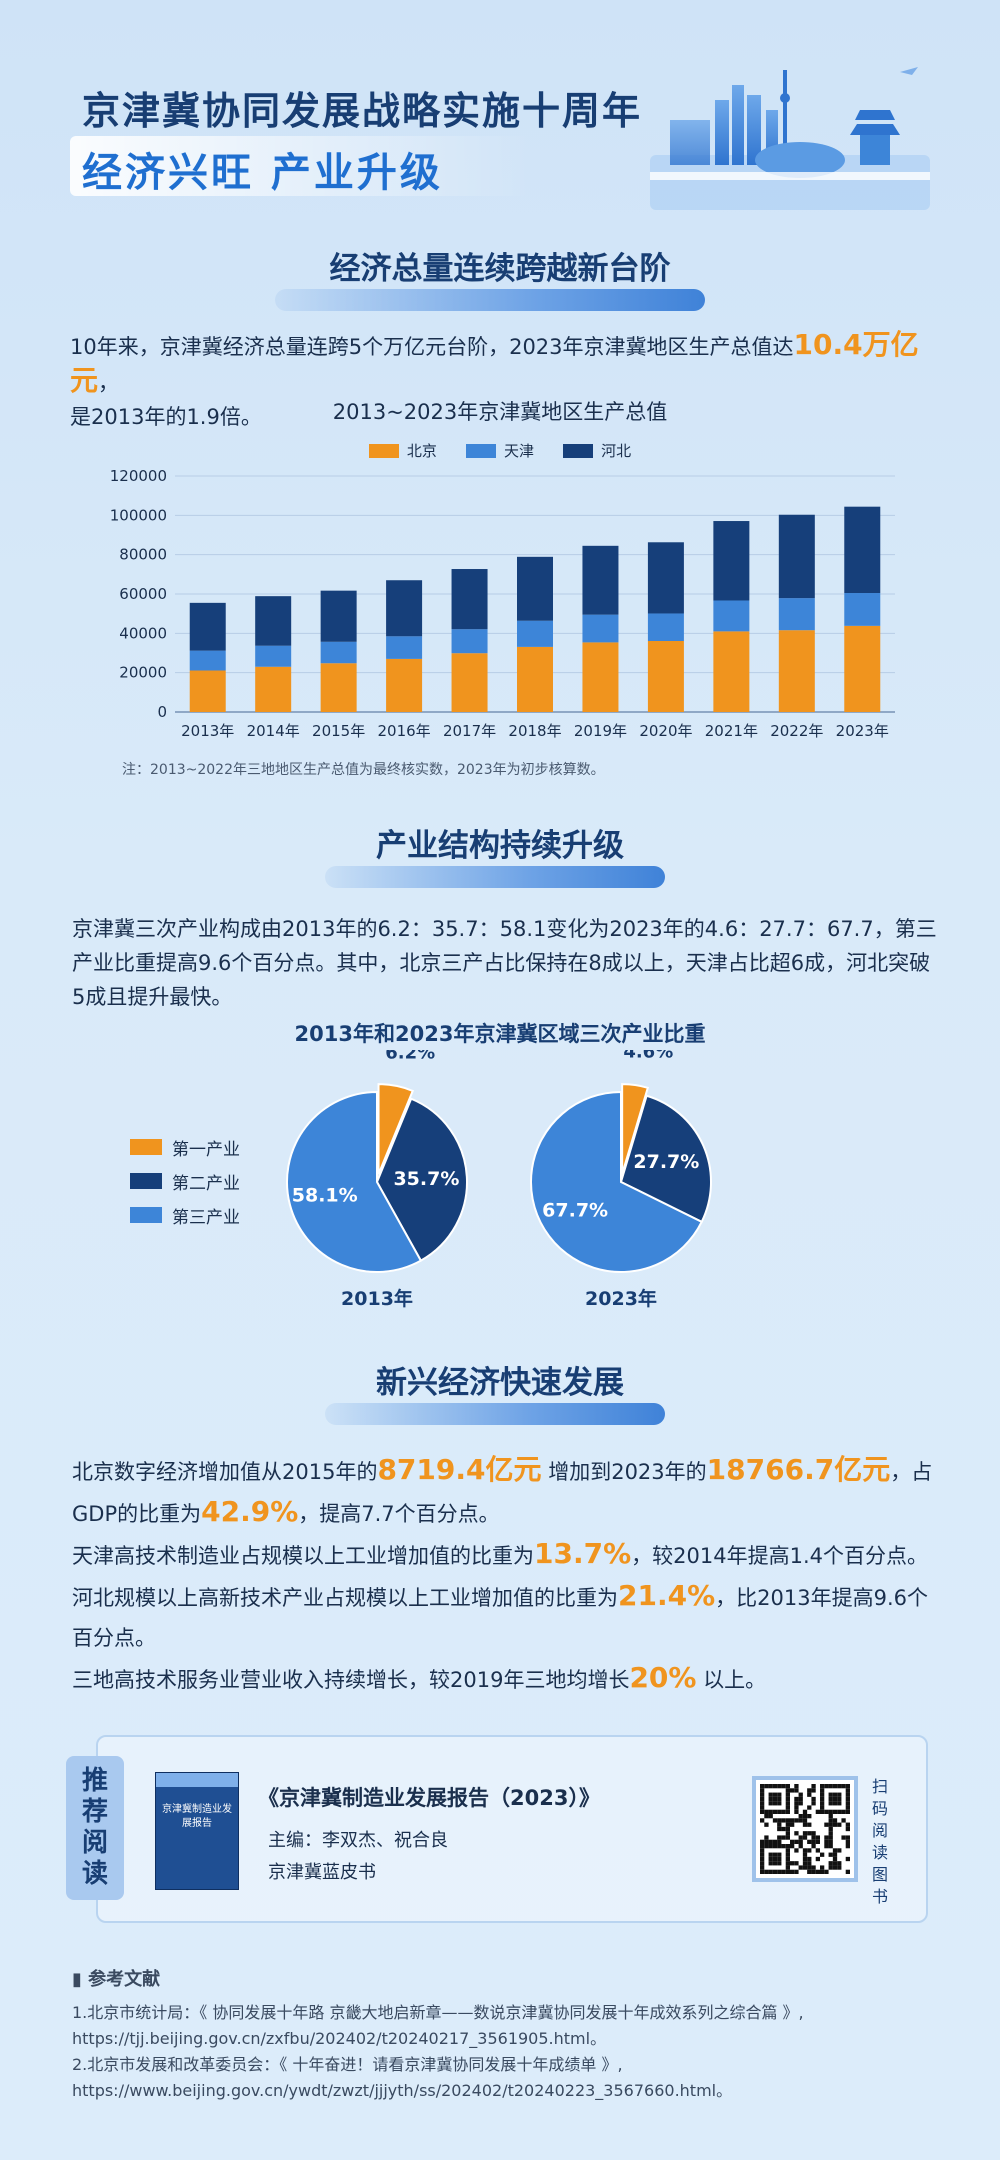 The width and height of the screenshot is (1000, 2160). Describe the element at coordinates (499, 1161) in the screenshot. I see `industry-pie-charts: 6.2% 35.7% 58.1% 4.6% 27.7% 67.7%` at that location.